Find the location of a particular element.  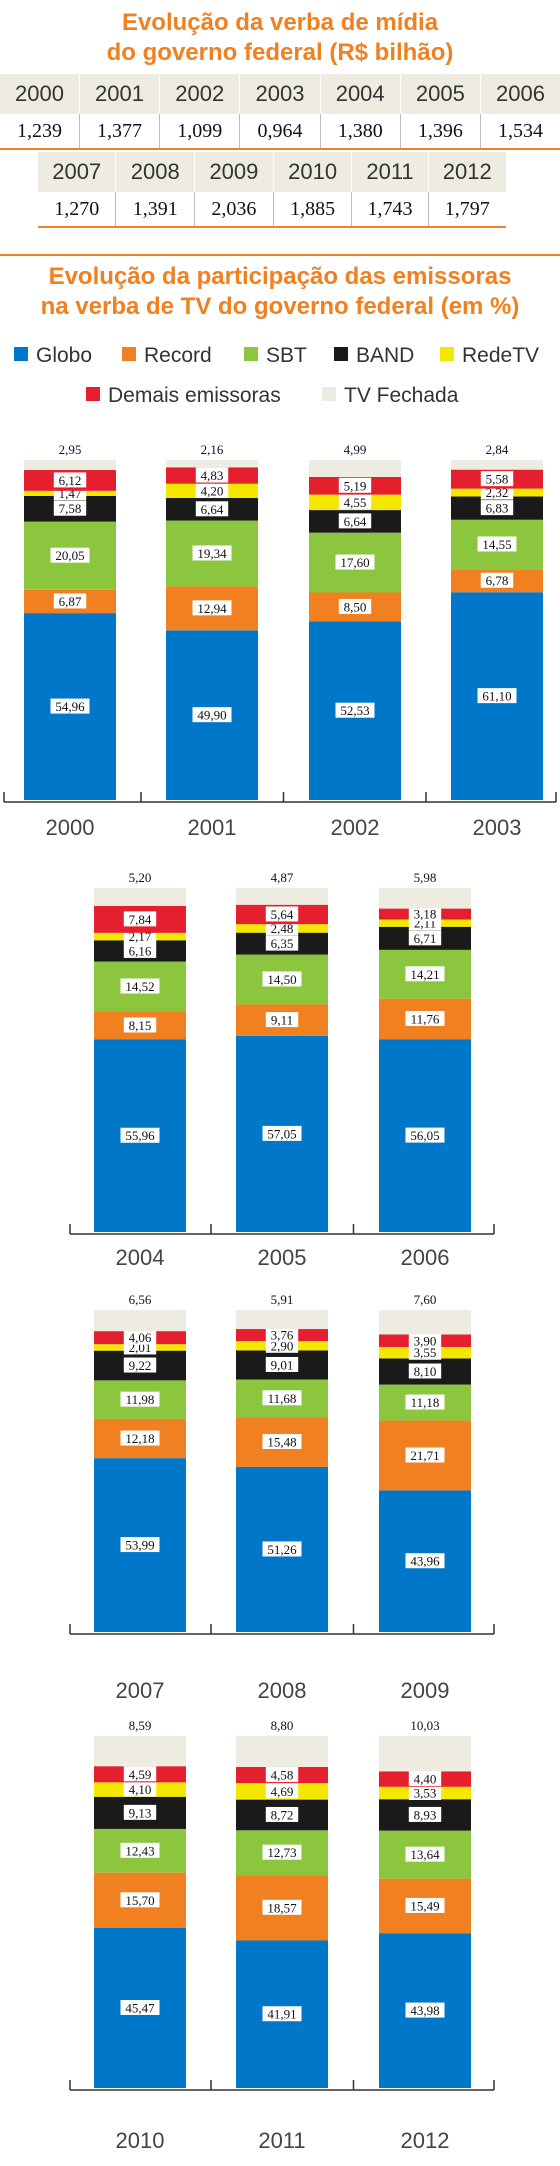

data-label: 41,91 is located at coordinates (281, 2014).